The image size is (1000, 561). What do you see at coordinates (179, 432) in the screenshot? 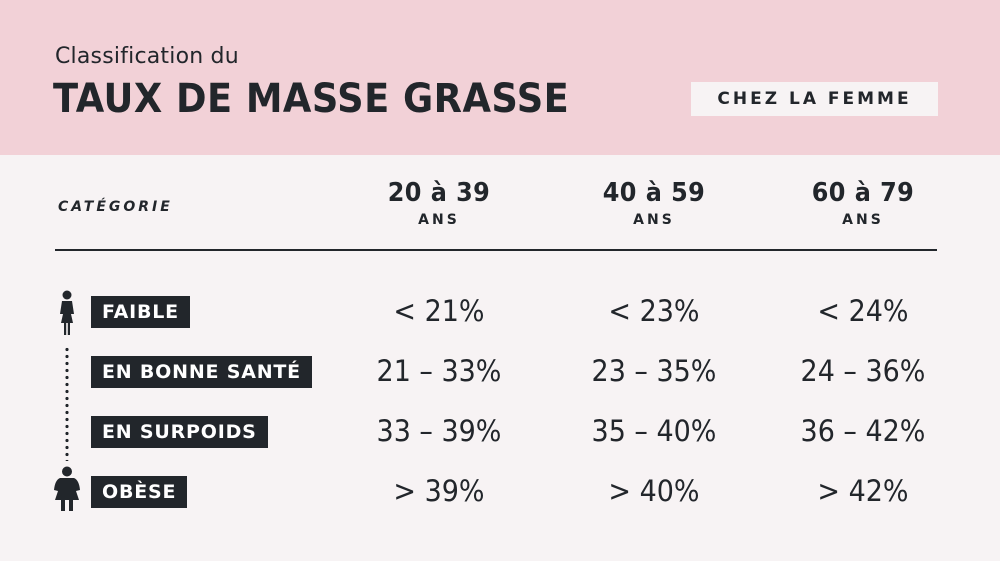
I see `category-label-surpoids: EN SURPOIDS` at bounding box center [179, 432].